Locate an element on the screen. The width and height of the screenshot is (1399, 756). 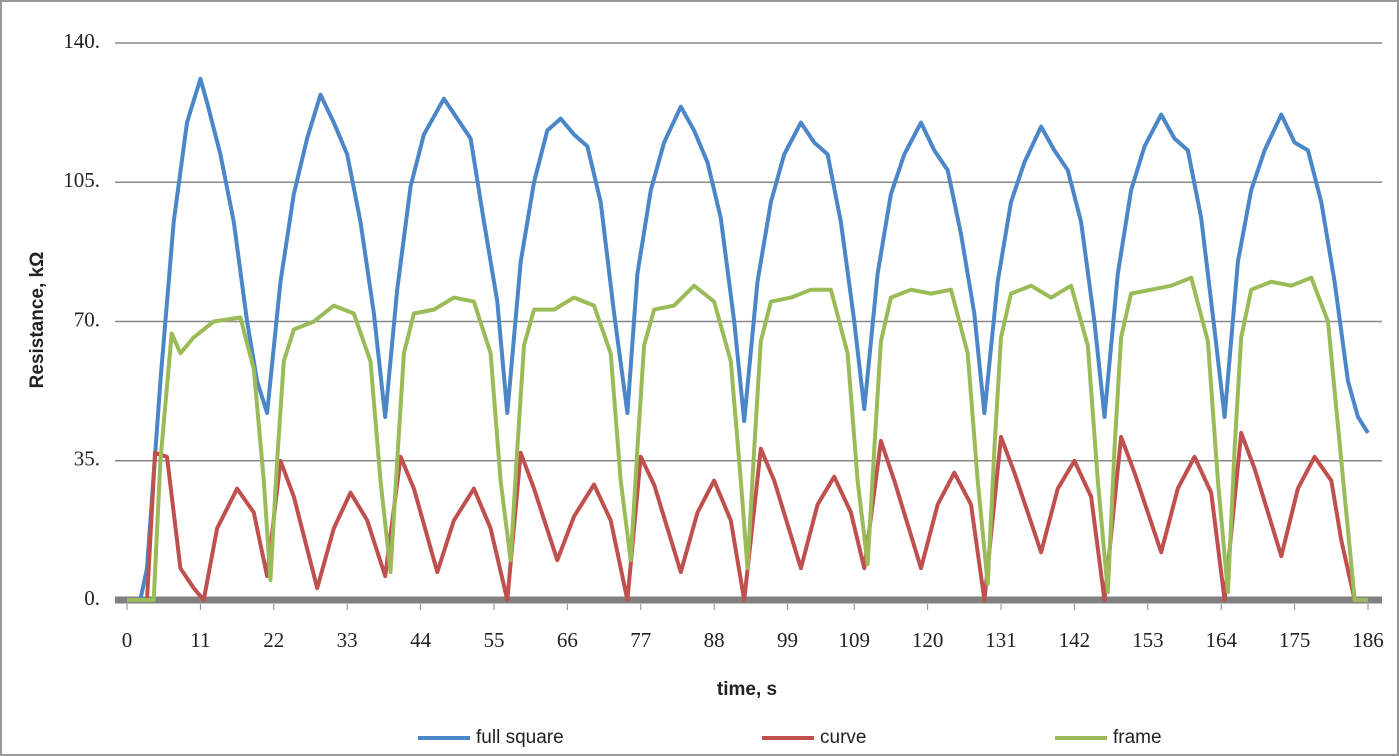
x-tick-label: 99 is located at coordinates (787, 640).